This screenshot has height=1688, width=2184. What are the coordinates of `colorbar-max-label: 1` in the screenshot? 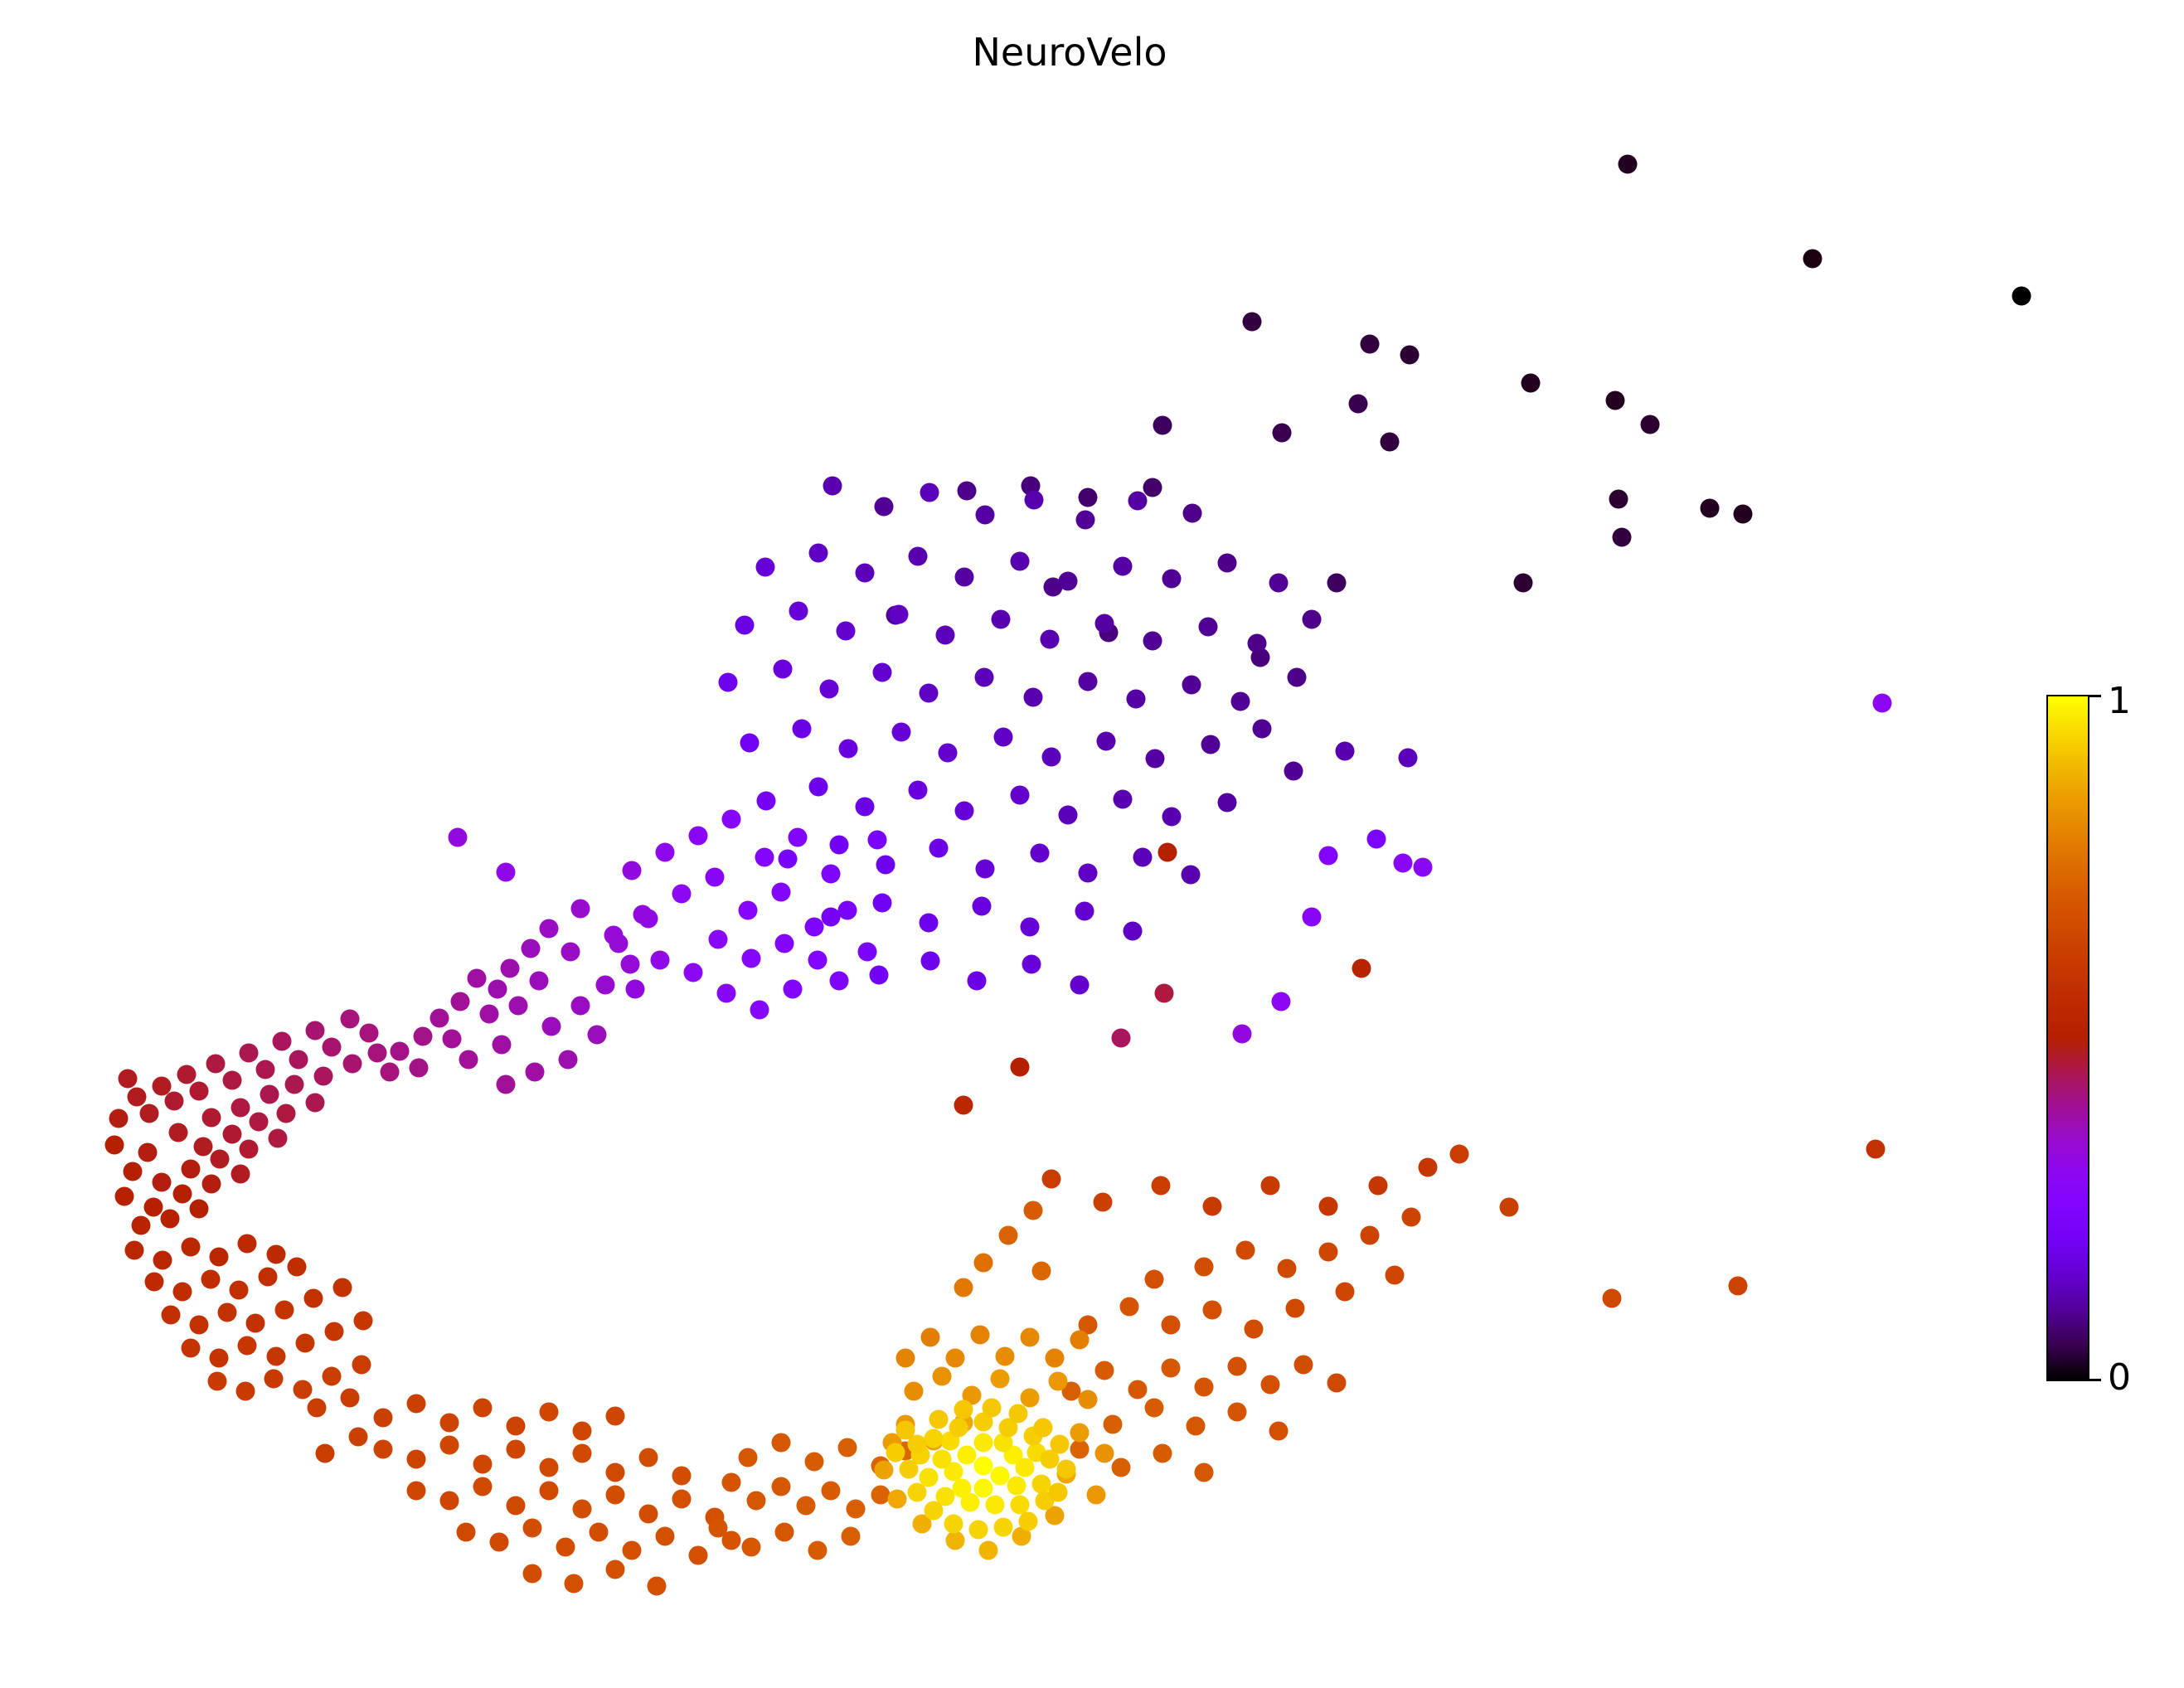 It's located at (2119, 701).